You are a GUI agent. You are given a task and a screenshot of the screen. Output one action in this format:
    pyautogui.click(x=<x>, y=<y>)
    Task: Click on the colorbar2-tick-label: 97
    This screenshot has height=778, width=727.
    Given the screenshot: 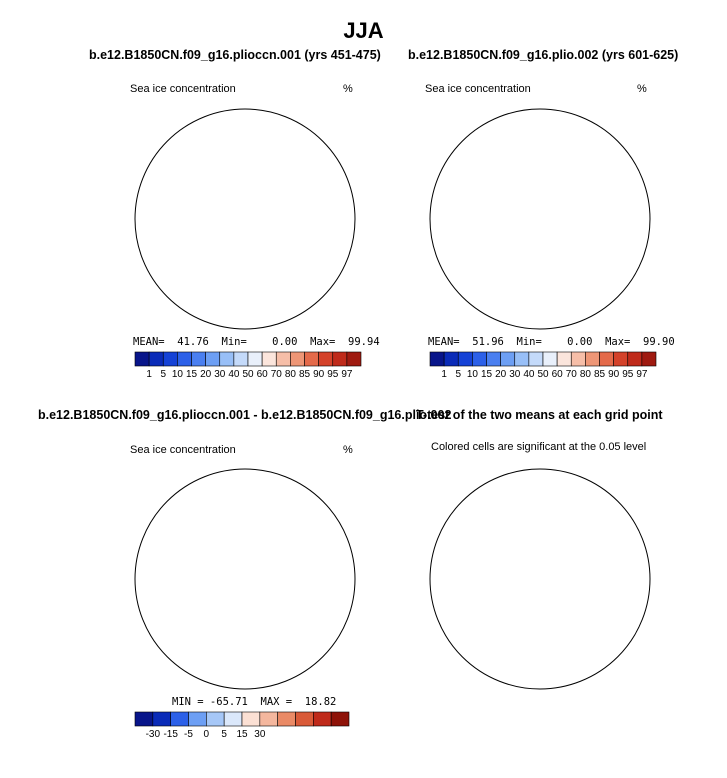 What is the action you would take?
    pyautogui.click(x=642, y=374)
    